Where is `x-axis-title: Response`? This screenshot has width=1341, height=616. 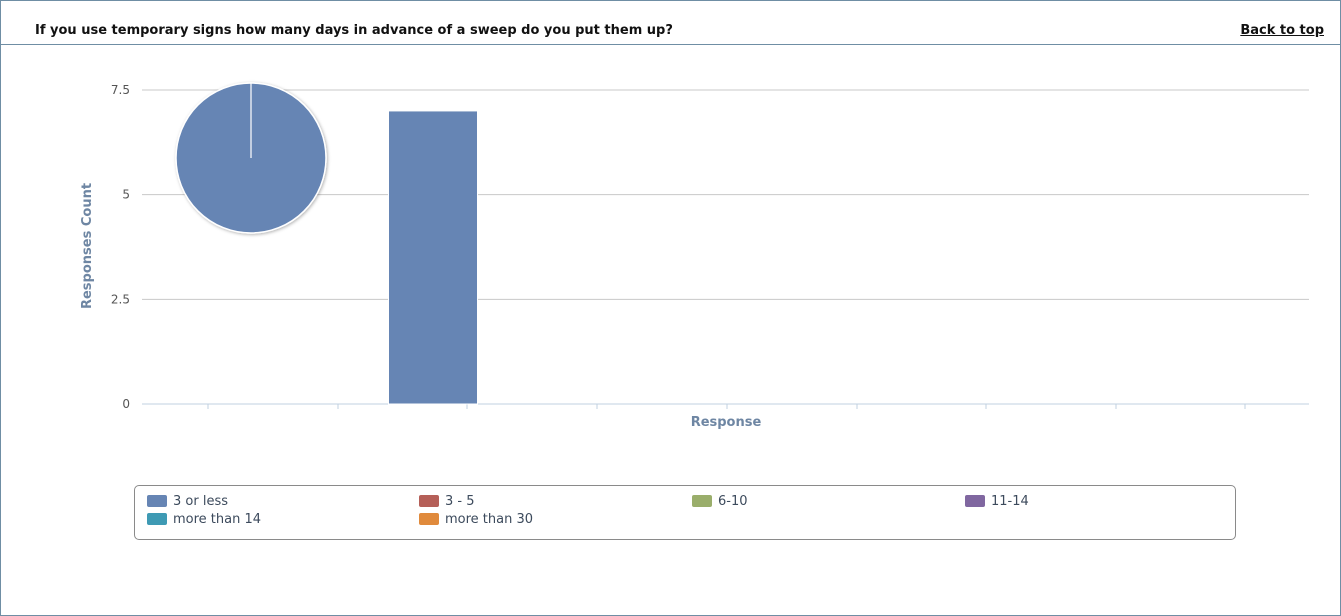 x-axis-title: Response is located at coordinates (726, 422).